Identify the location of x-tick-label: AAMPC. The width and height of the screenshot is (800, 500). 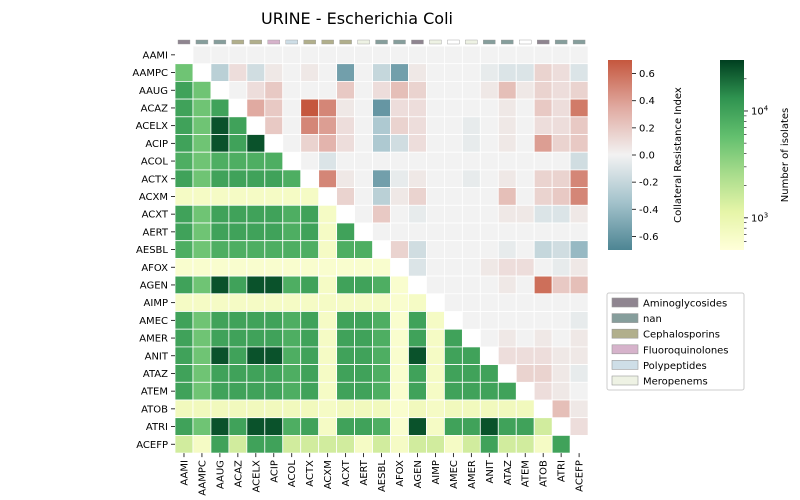
(202, 478).